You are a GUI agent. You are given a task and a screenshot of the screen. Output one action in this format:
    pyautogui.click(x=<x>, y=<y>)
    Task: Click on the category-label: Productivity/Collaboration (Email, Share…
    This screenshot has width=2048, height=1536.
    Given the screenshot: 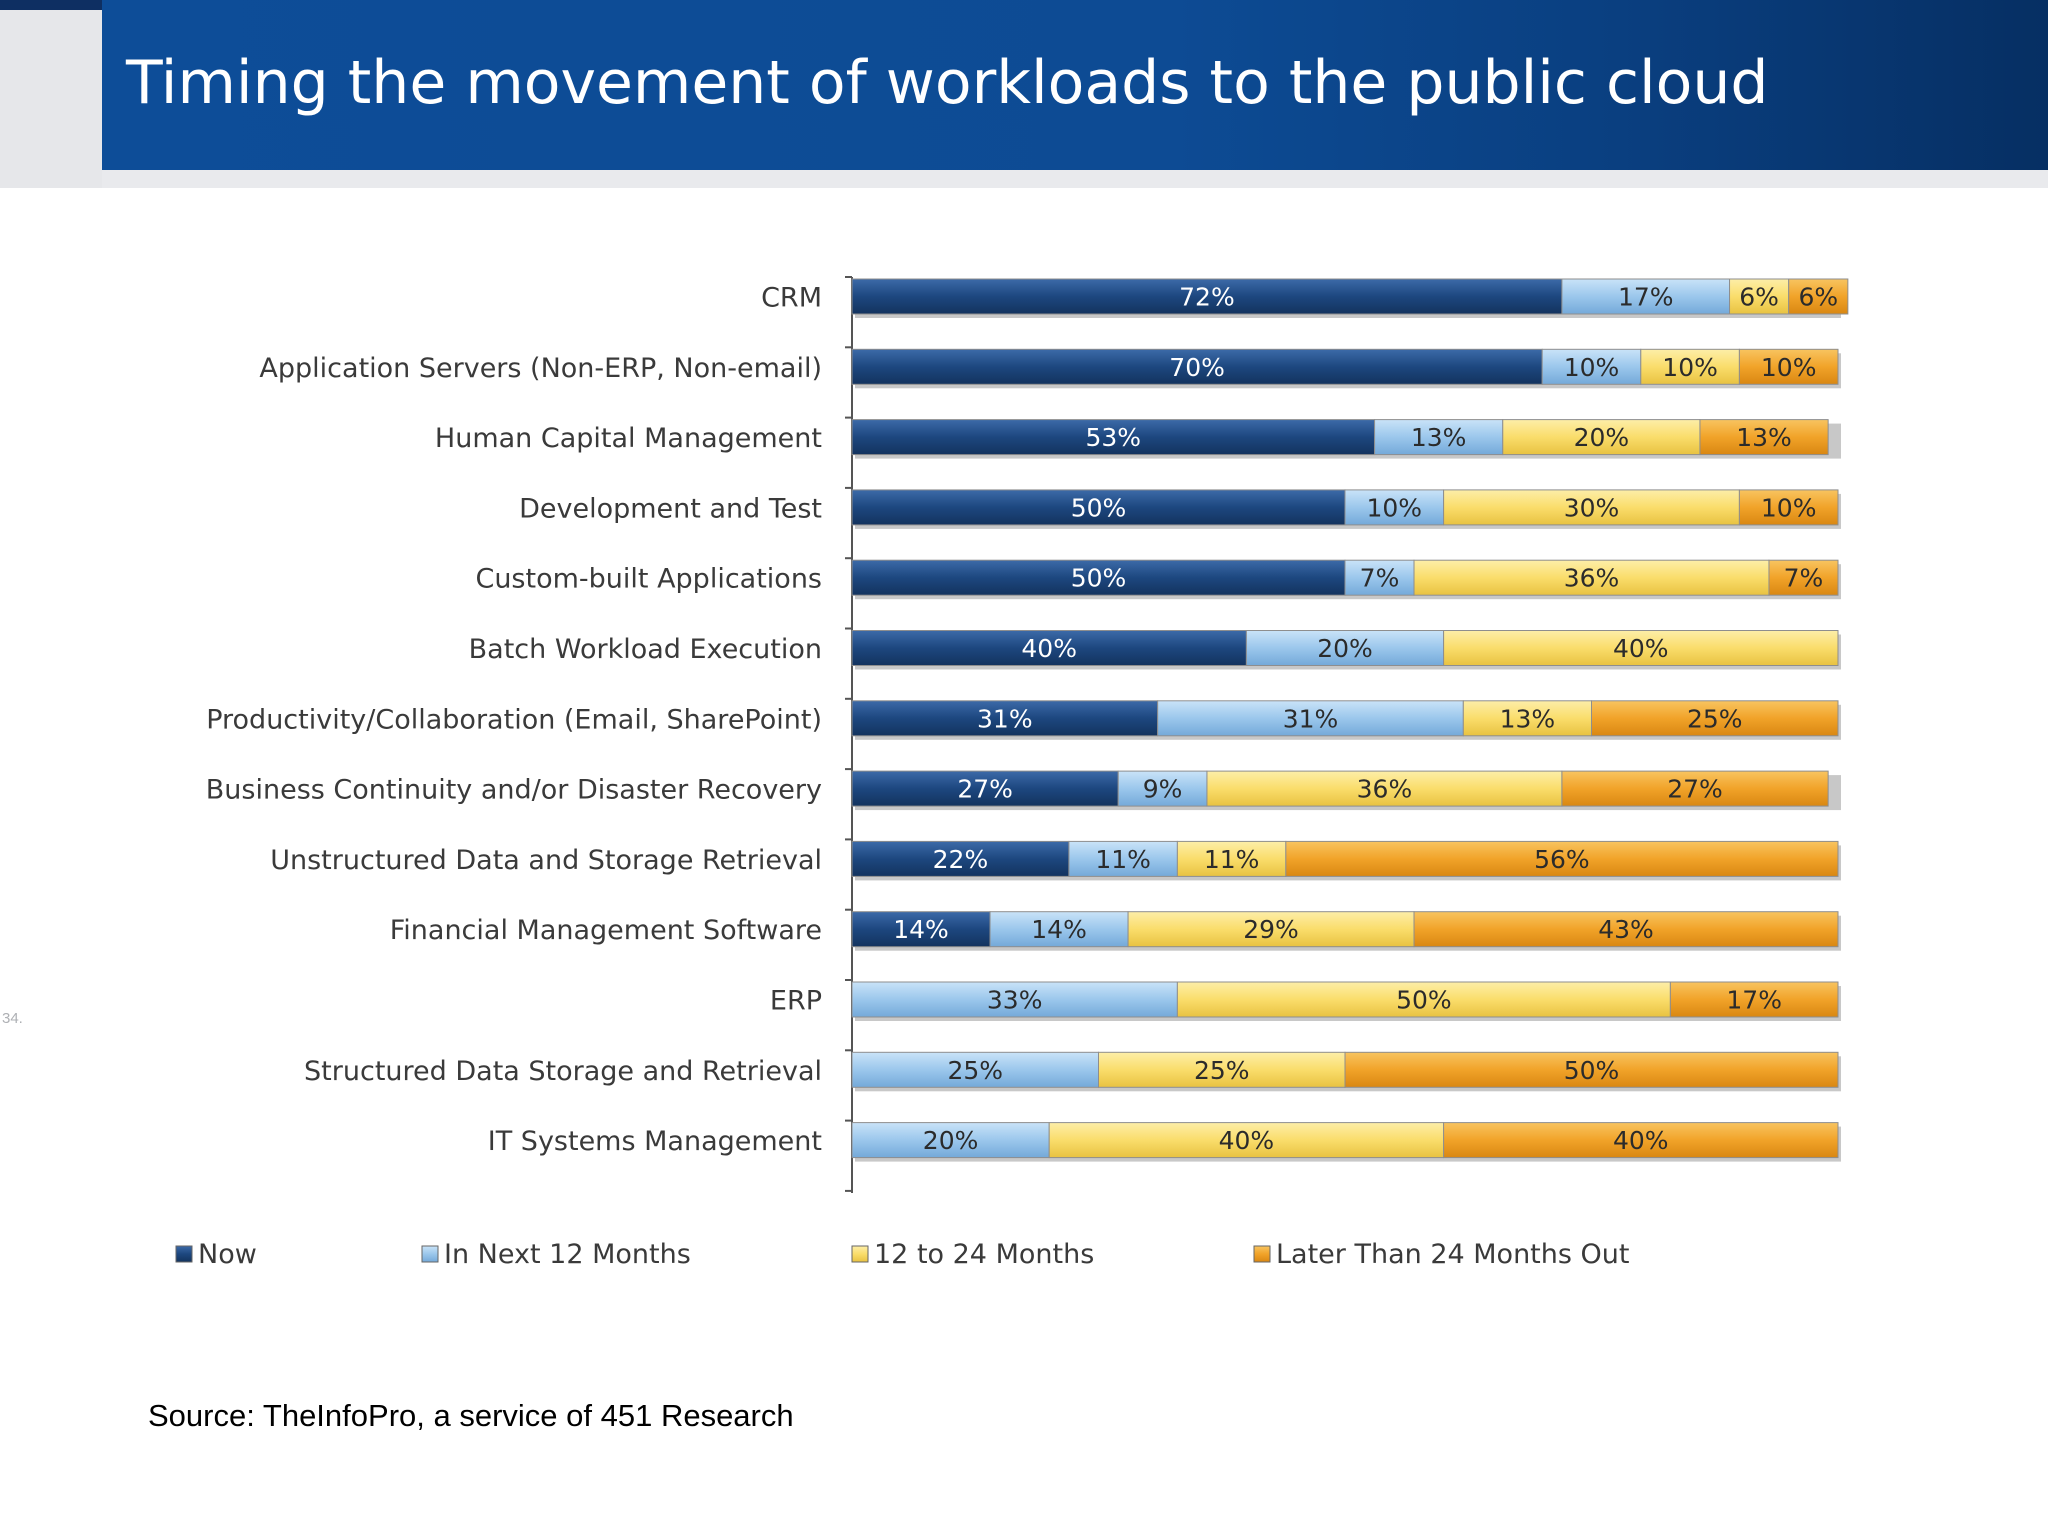 What is the action you would take?
    pyautogui.click(x=514, y=719)
    